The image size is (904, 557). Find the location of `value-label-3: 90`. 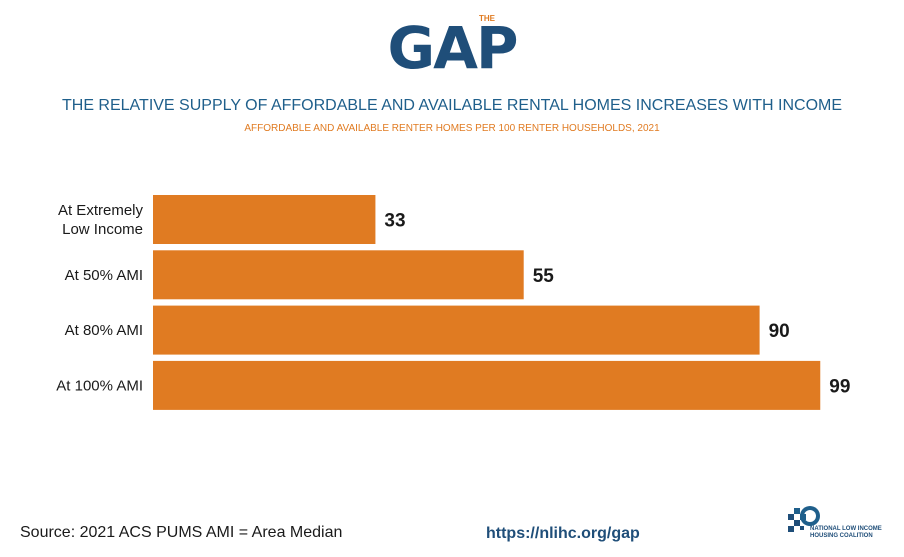

value-label-3: 90 is located at coordinates (779, 331).